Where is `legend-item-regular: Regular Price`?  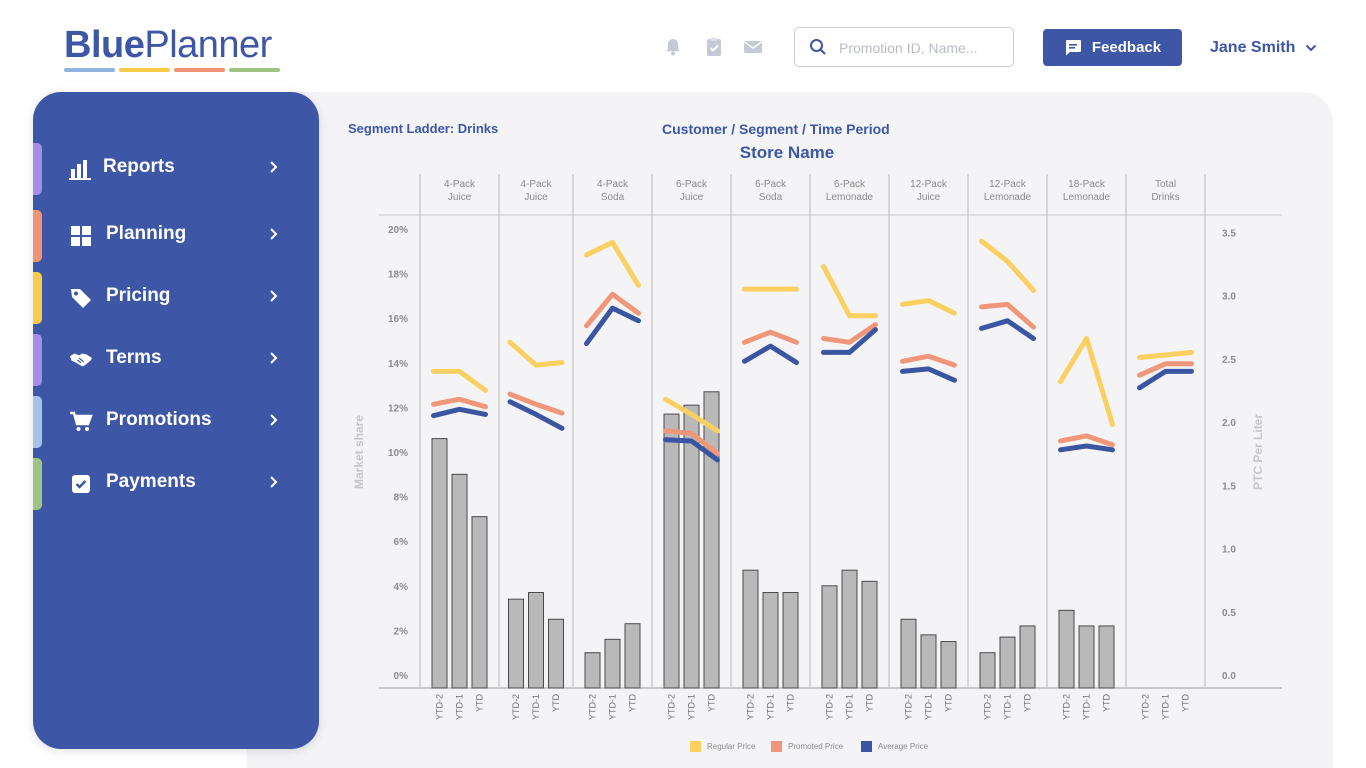
legend-item-regular: Regular Price is located at coordinates (722, 746).